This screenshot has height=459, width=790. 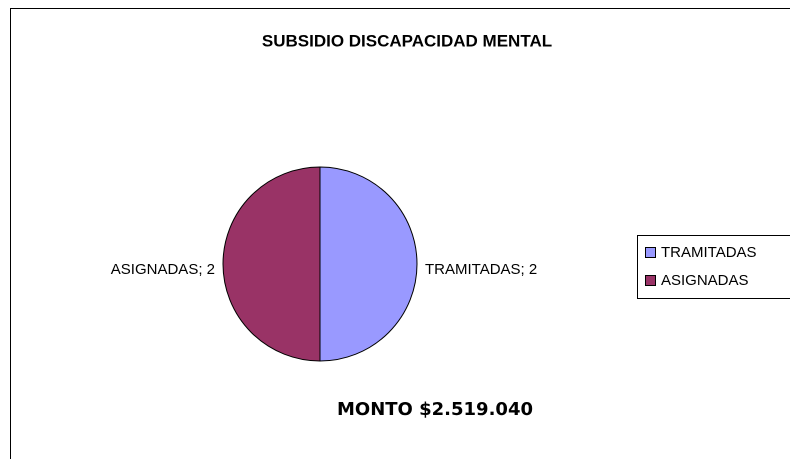 I want to click on legend-label: TRAMITADAS, so click(x=709, y=252).